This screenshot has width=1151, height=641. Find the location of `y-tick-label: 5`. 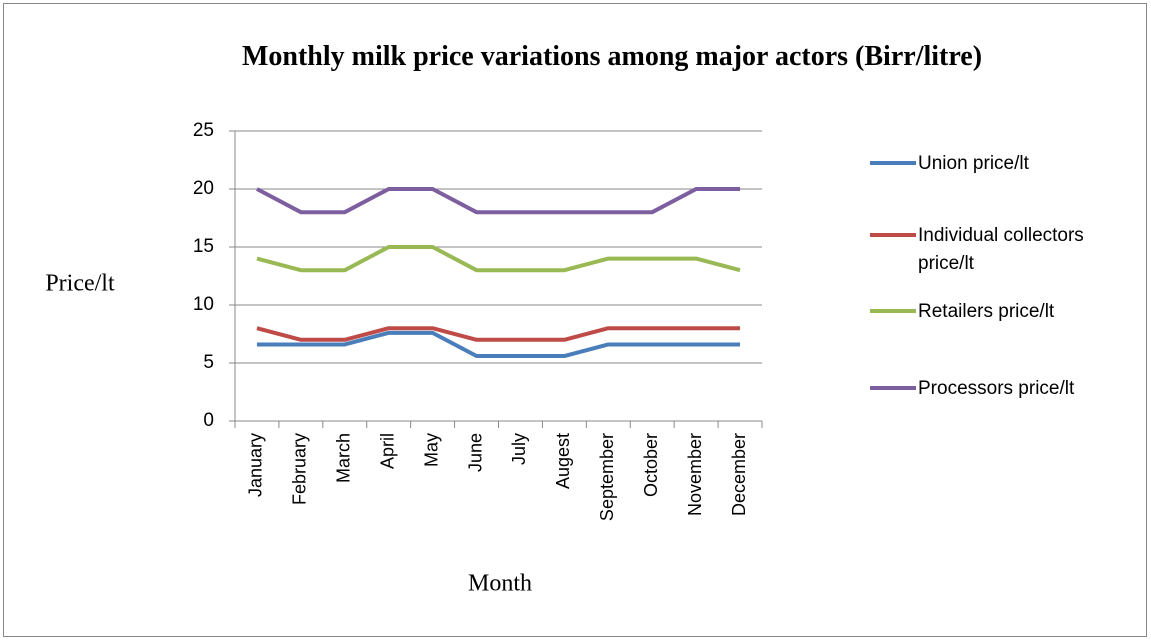

y-tick-label: 5 is located at coordinates (208, 362).